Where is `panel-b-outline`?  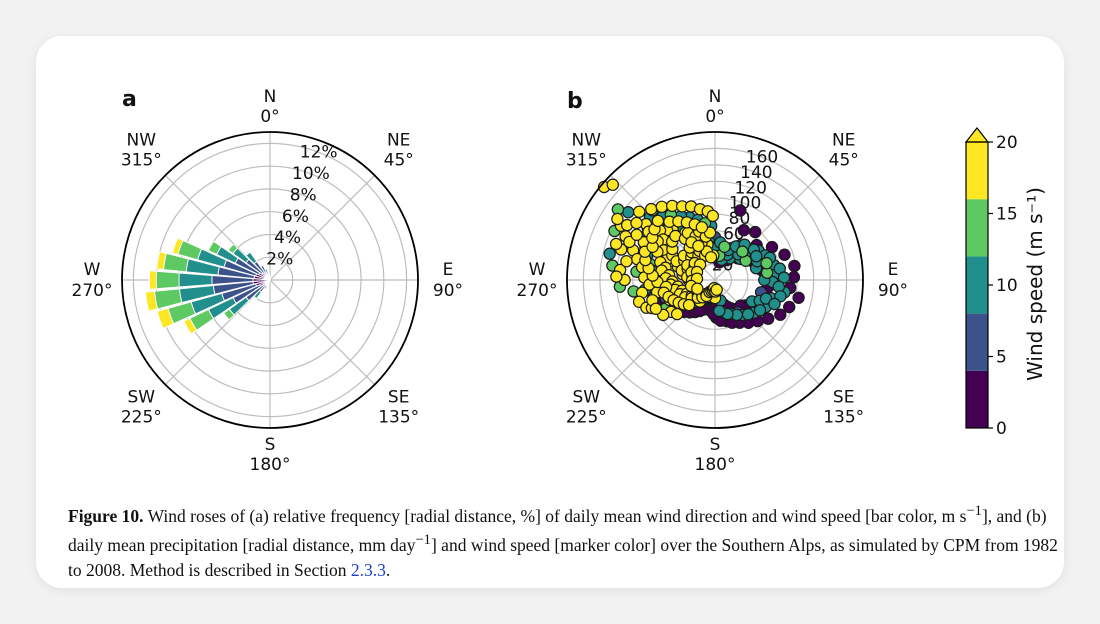
panel-b-outline is located at coordinates (715, 280).